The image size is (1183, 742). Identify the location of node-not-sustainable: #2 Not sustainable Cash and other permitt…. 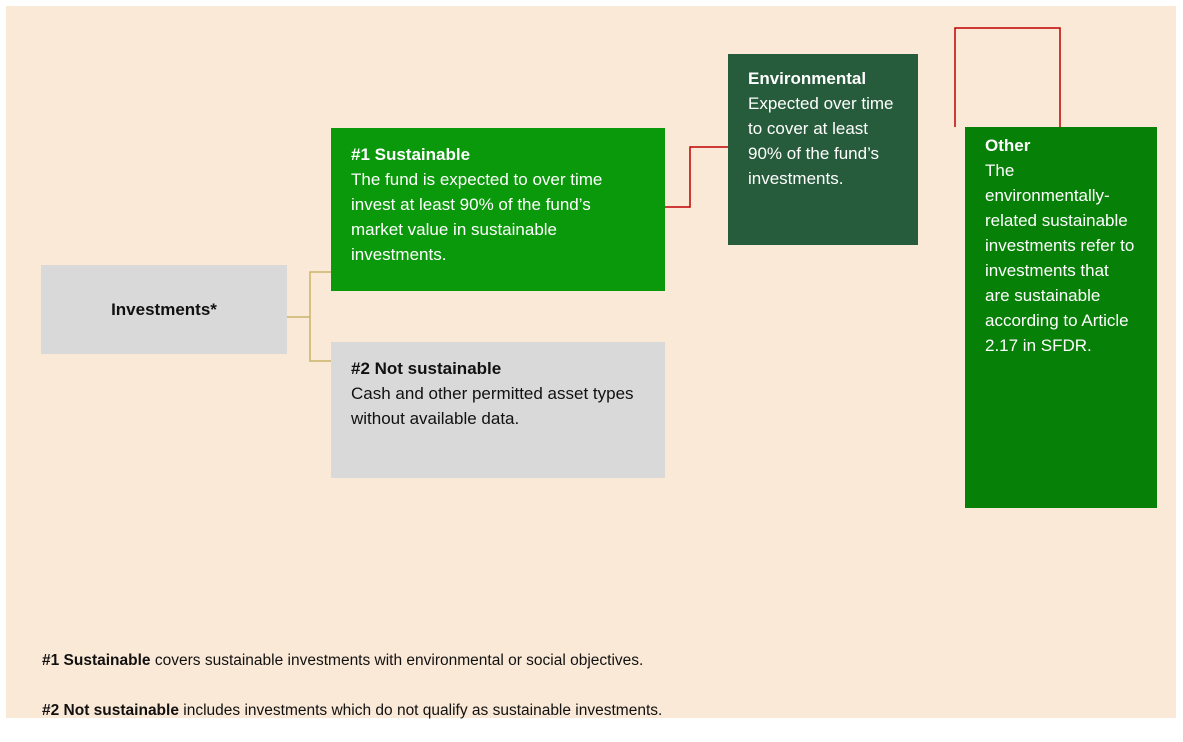
(498, 410).